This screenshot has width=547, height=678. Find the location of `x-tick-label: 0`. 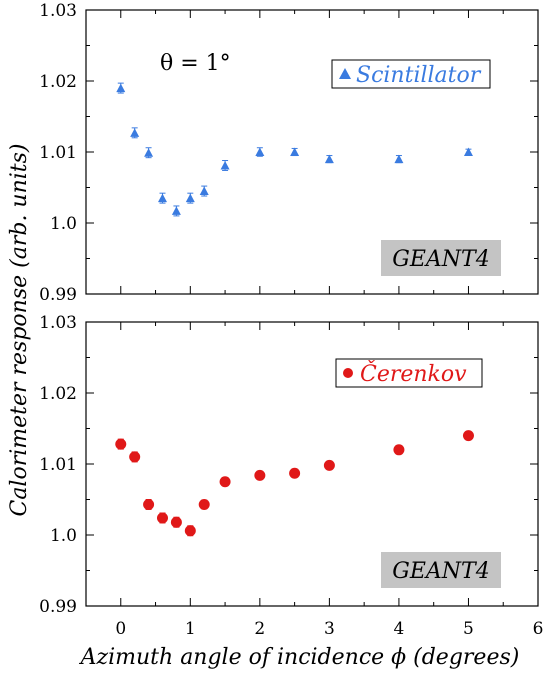

x-tick-label: 0 is located at coordinates (120, 629).